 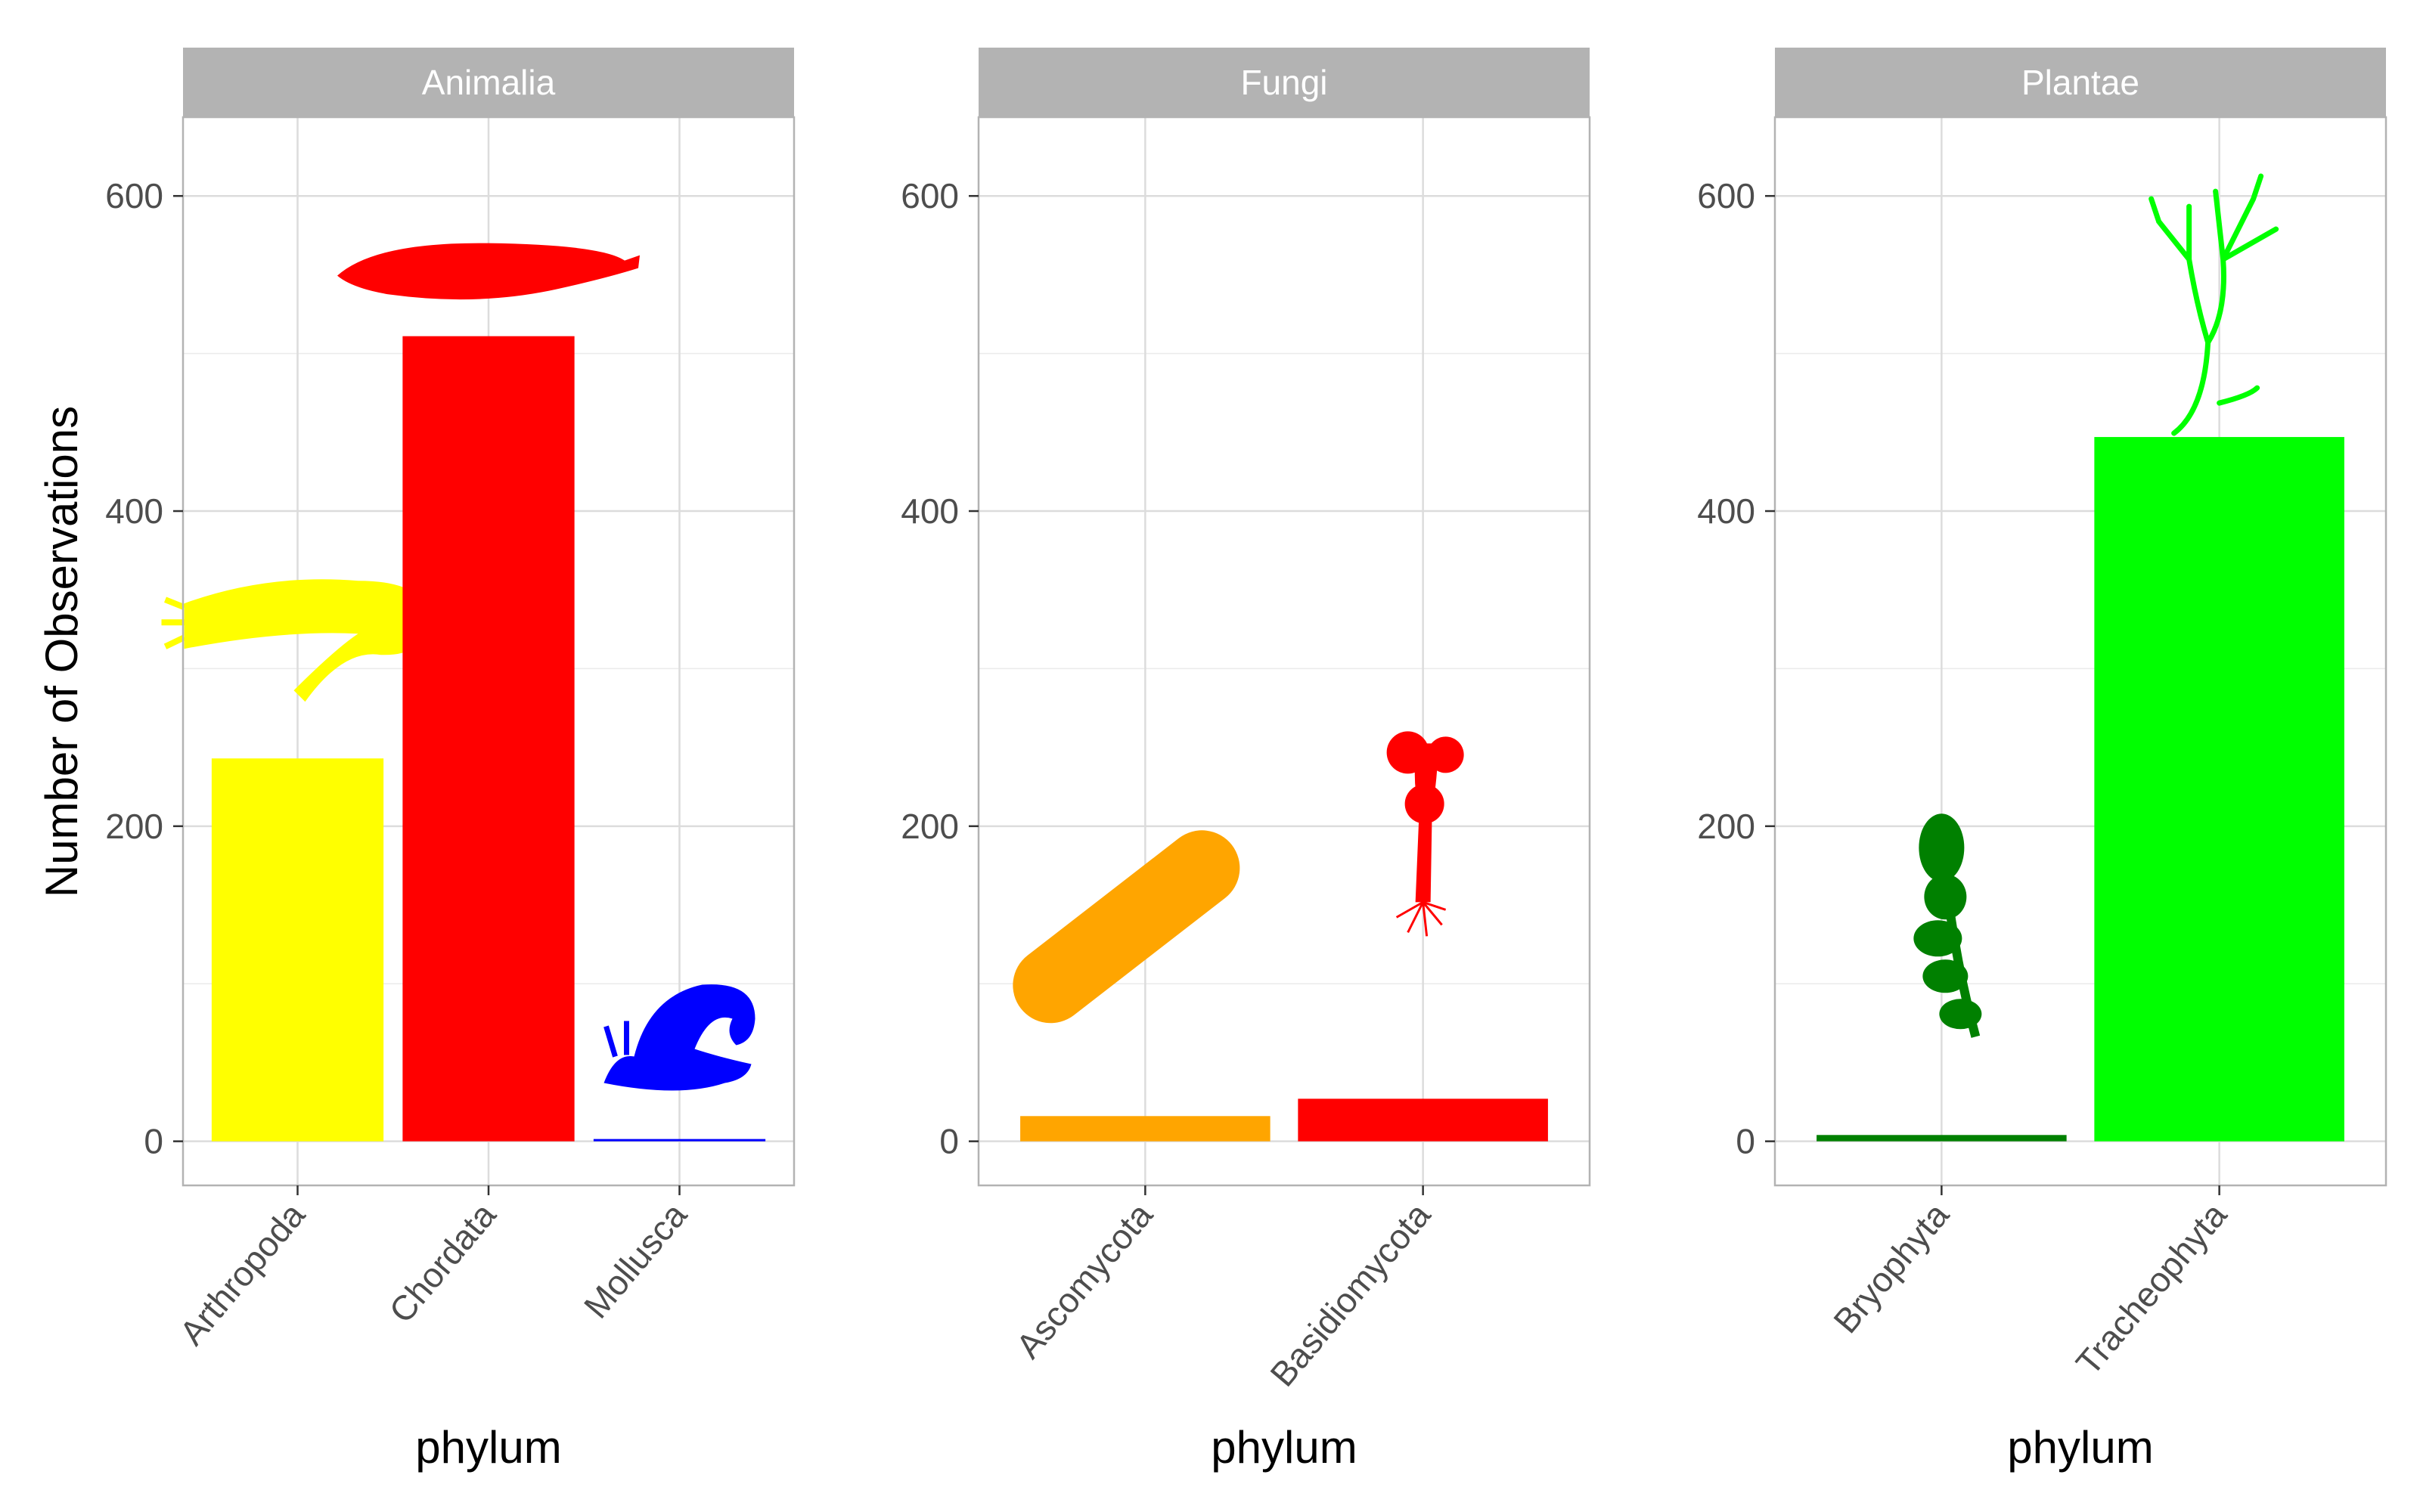 I want to click on tree-silhouette-icon, so click(x=2214, y=304).